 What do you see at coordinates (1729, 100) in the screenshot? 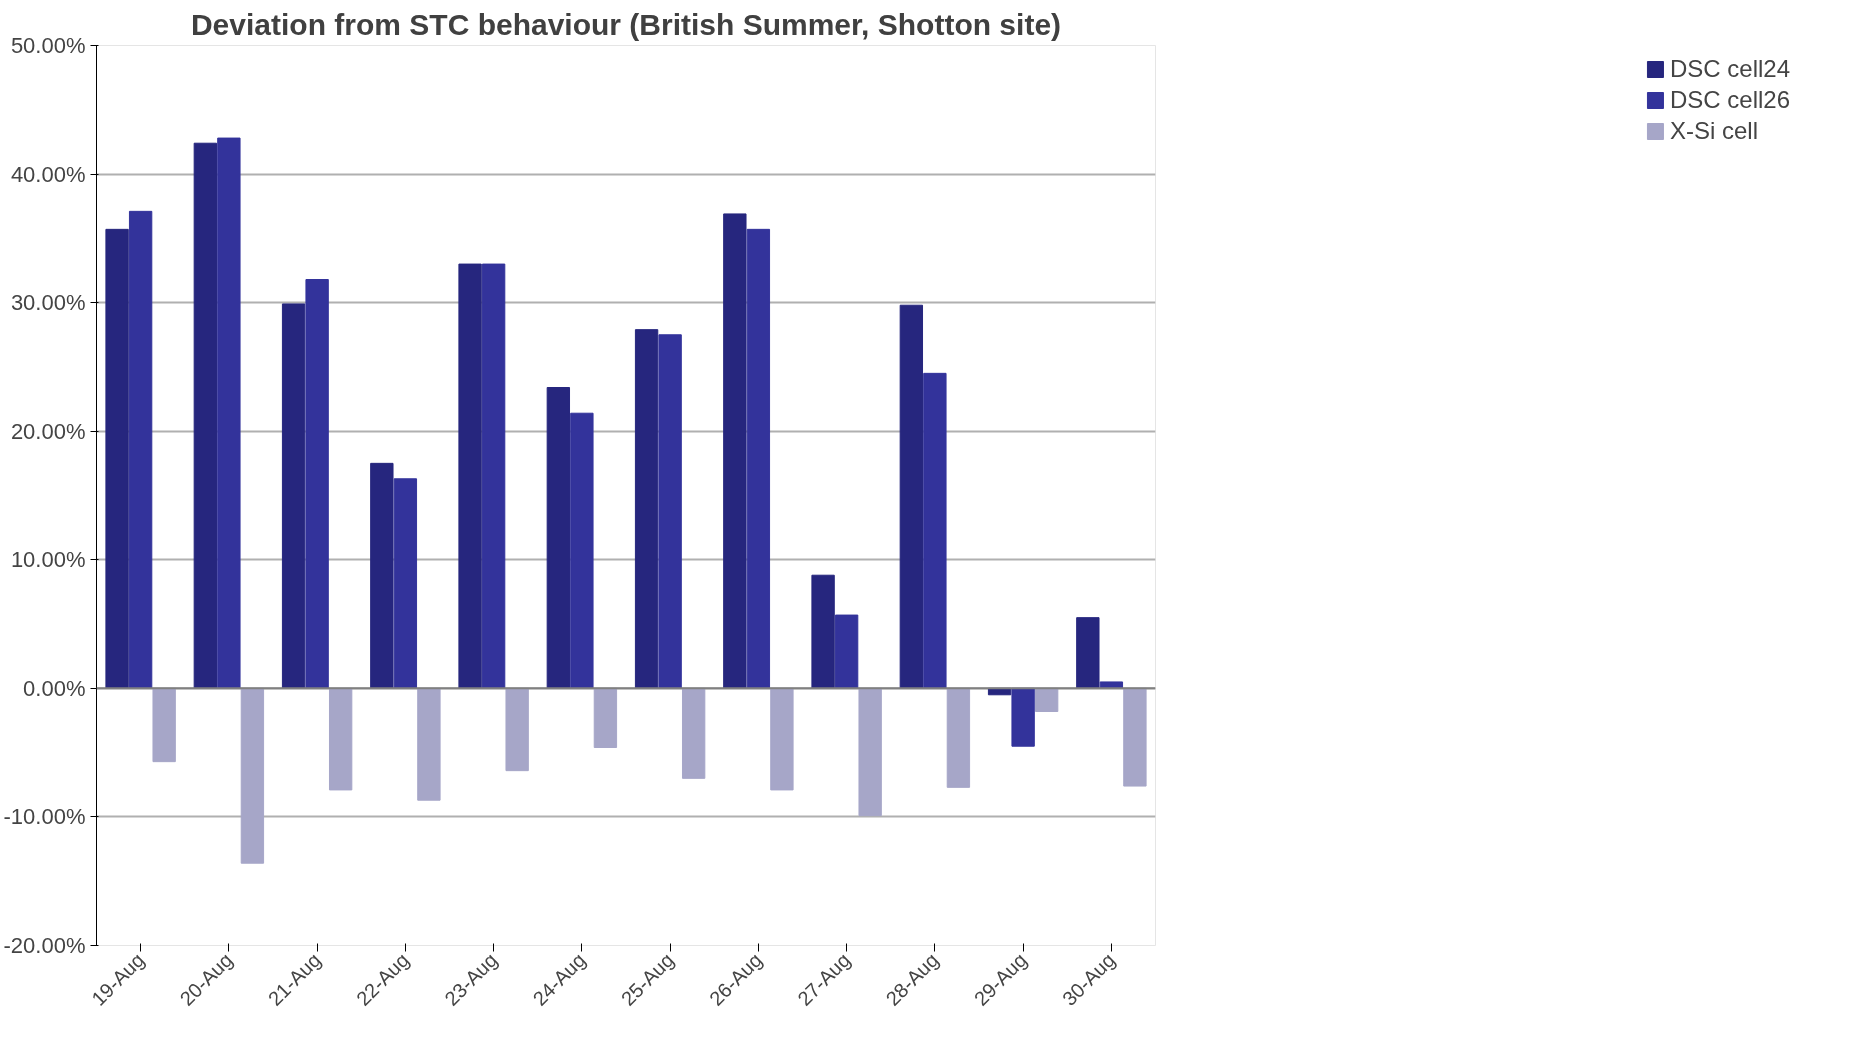
I see `legend-label: DSC cell26` at bounding box center [1729, 100].